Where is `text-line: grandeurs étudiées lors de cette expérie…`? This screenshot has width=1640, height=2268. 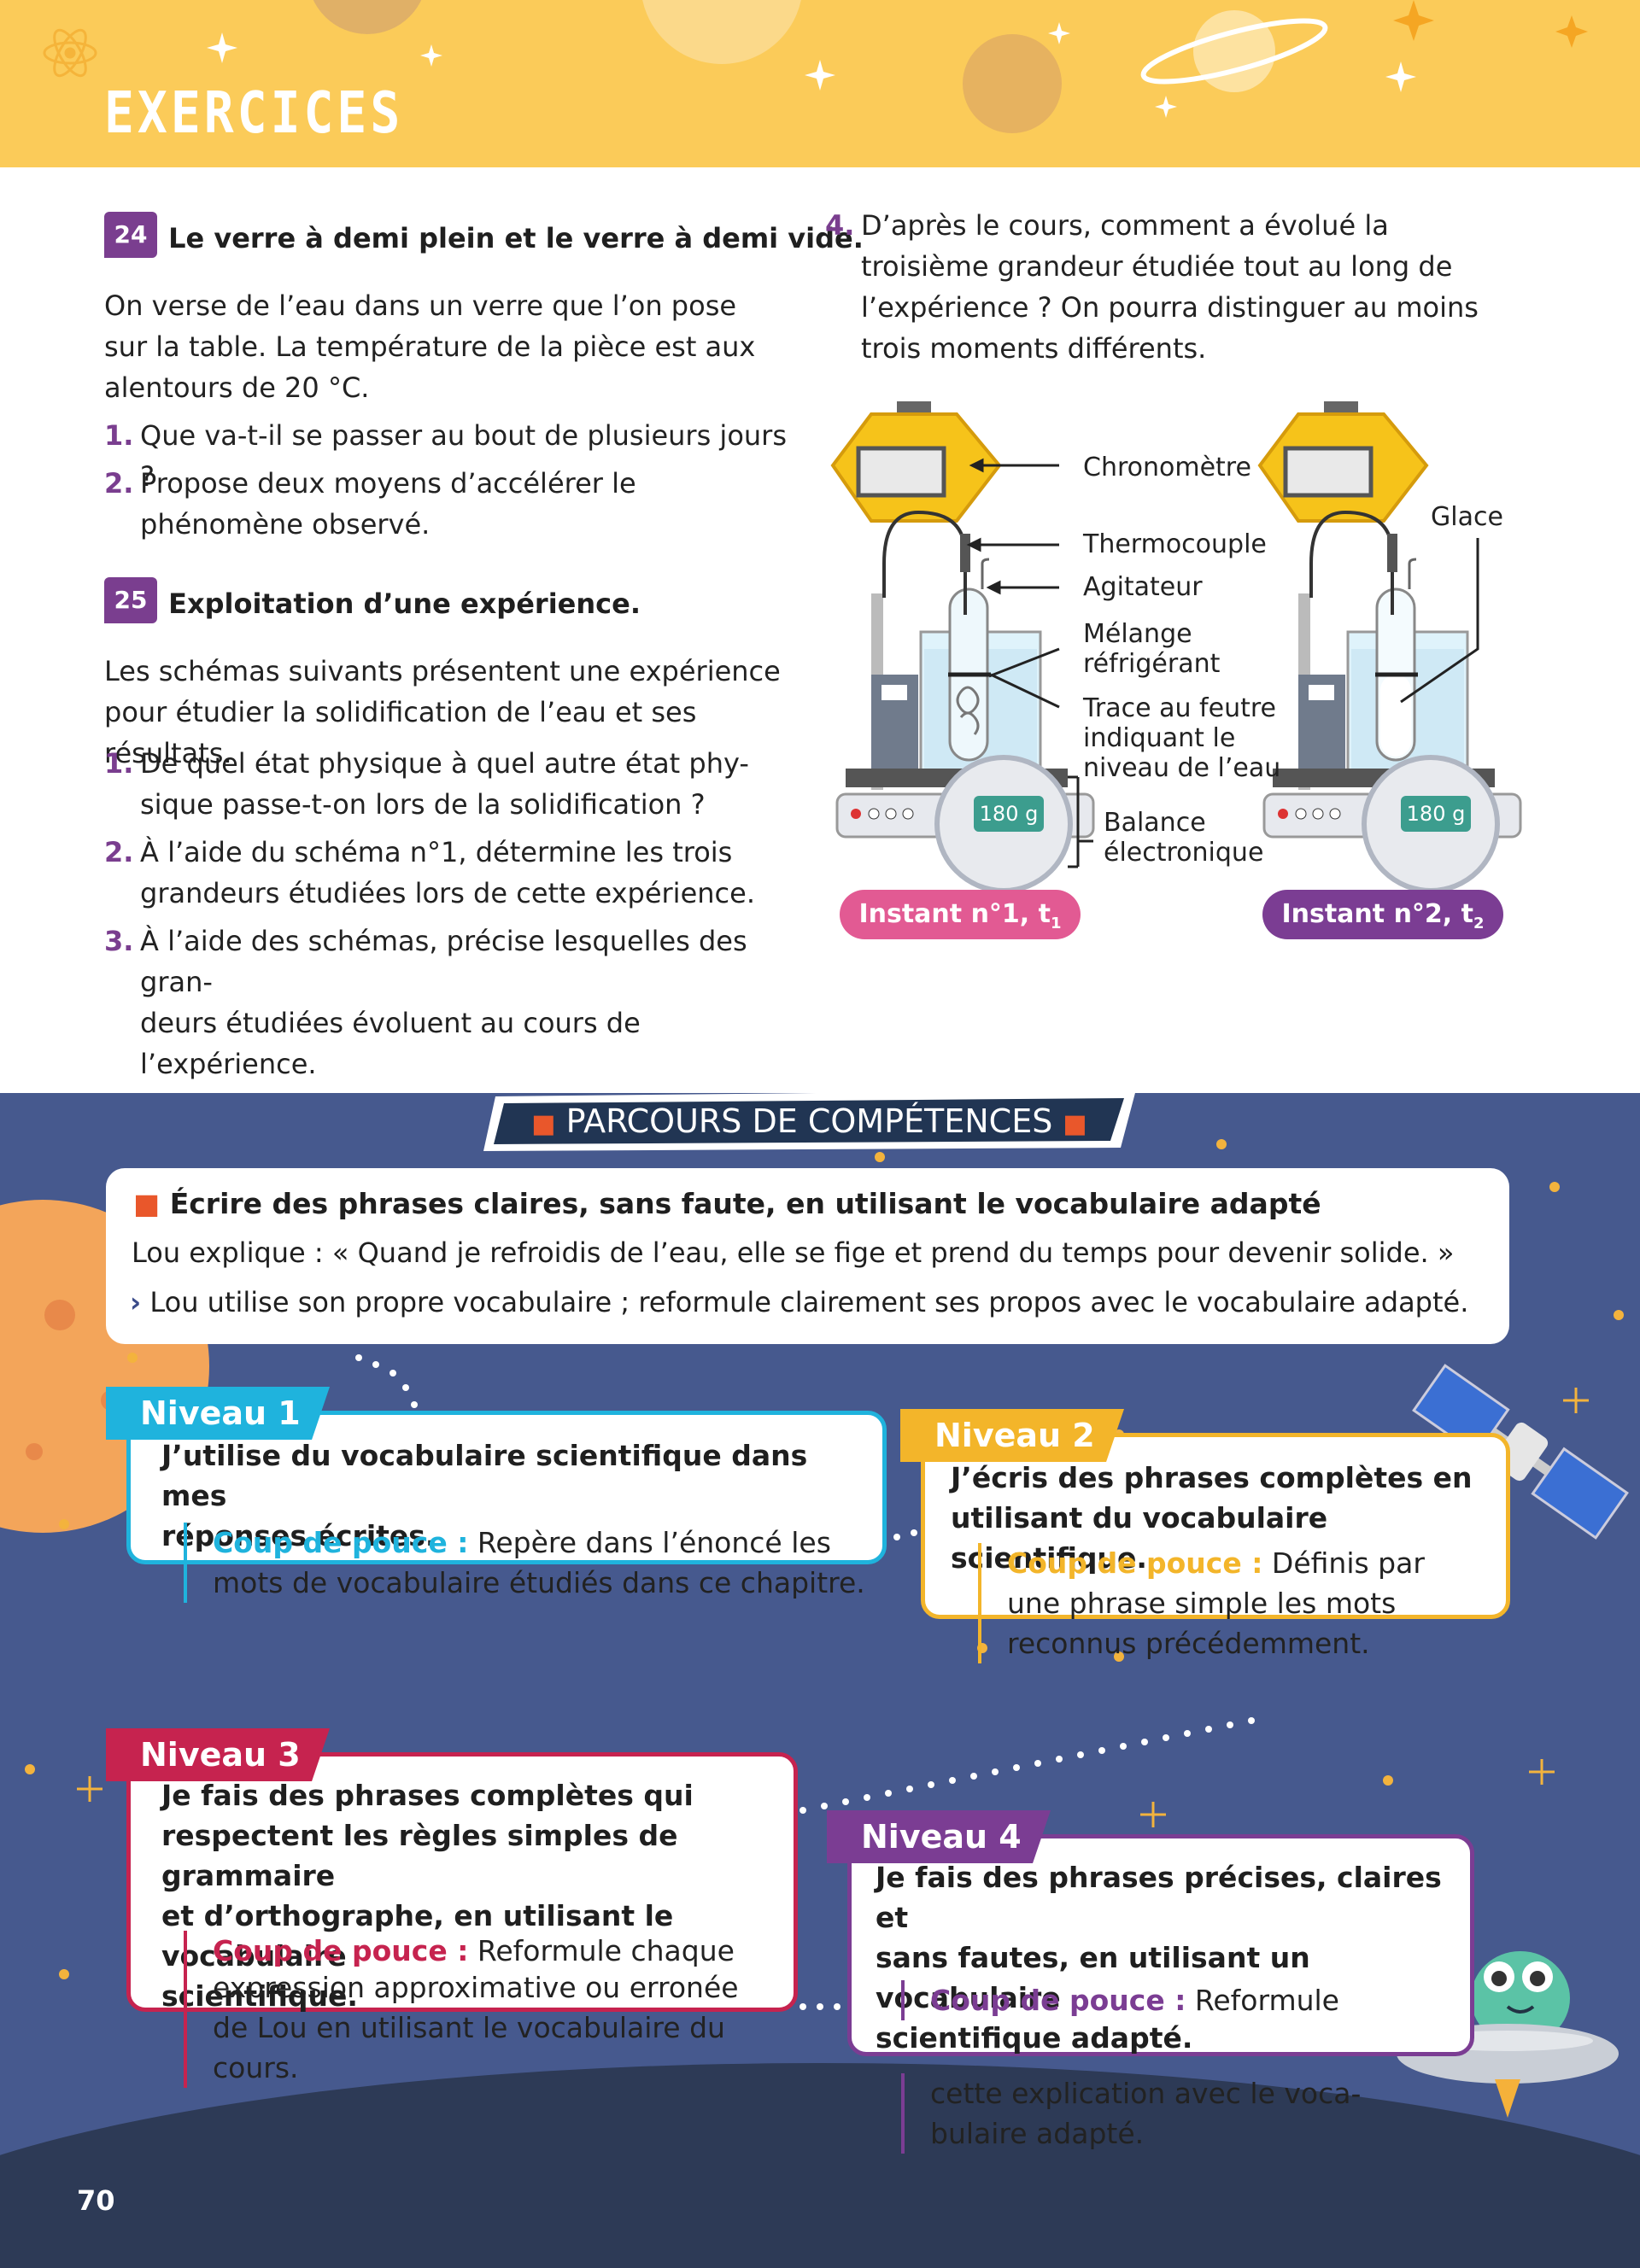
text-line: grandeurs étudiées lors de cette expérie… is located at coordinates (447, 893).